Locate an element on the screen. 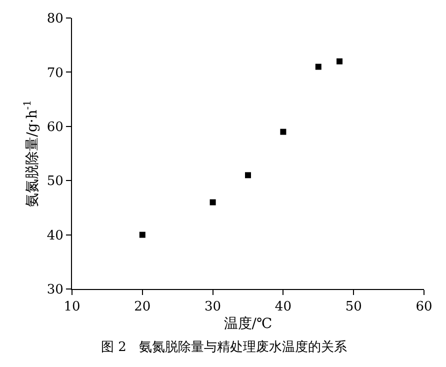 Image resolution: width=446 pixels, height=367 pixels. y-tick-label: 70 is located at coordinates (55, 73).